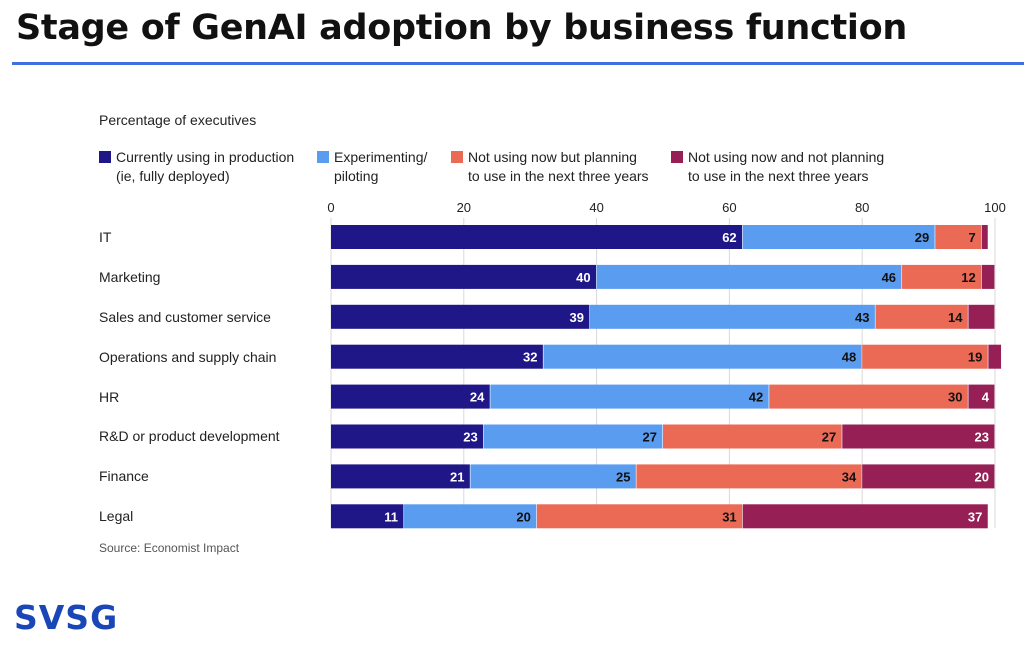 This screenshot has width=1024, height=650. I want to click on data-label: 14, so click(955, 317).